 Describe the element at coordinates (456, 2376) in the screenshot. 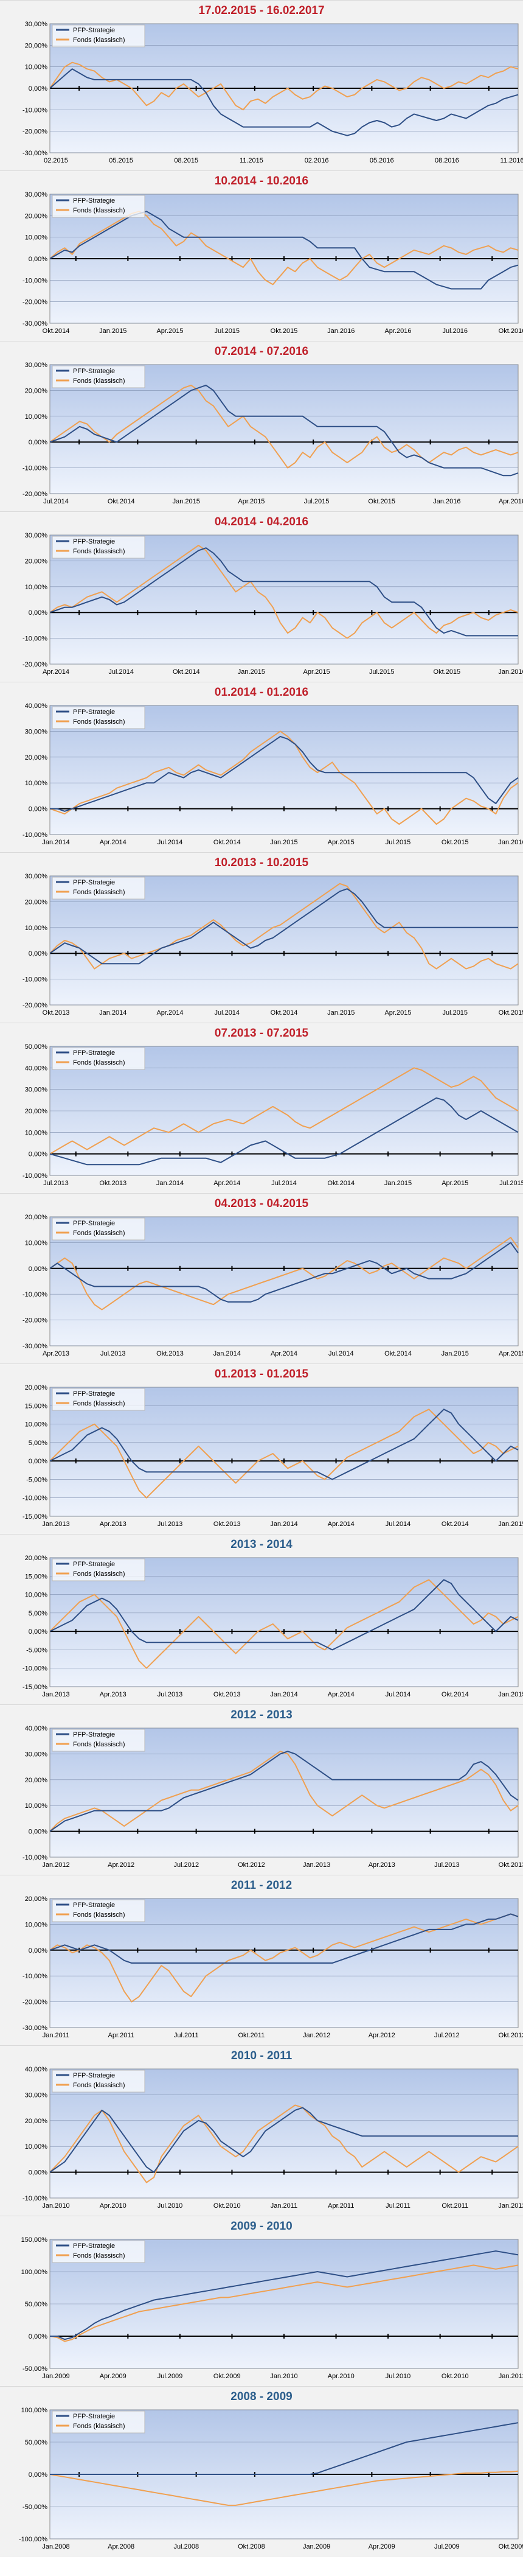

I see `x-tick-label: Okt.2010` at that location.